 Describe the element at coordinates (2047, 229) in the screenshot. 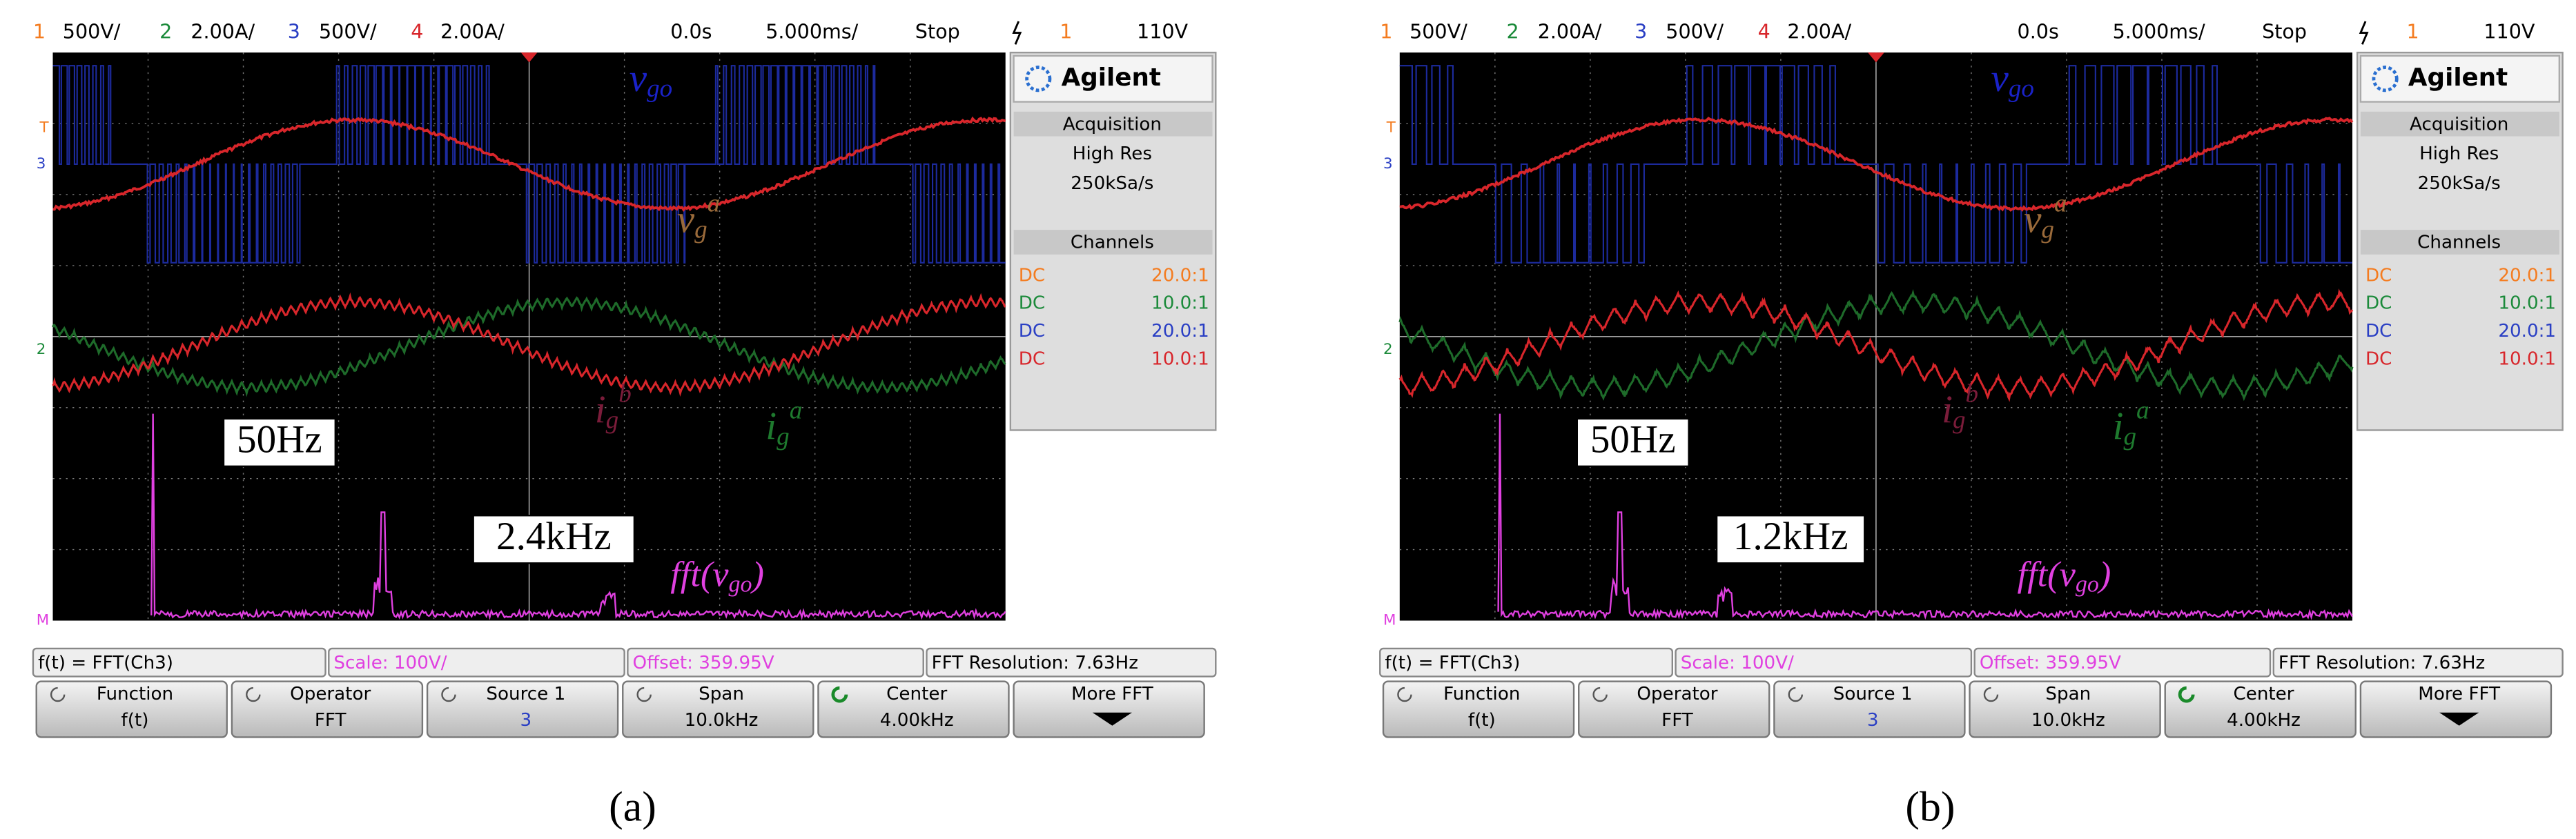

I see `label-sub: g` at that location.